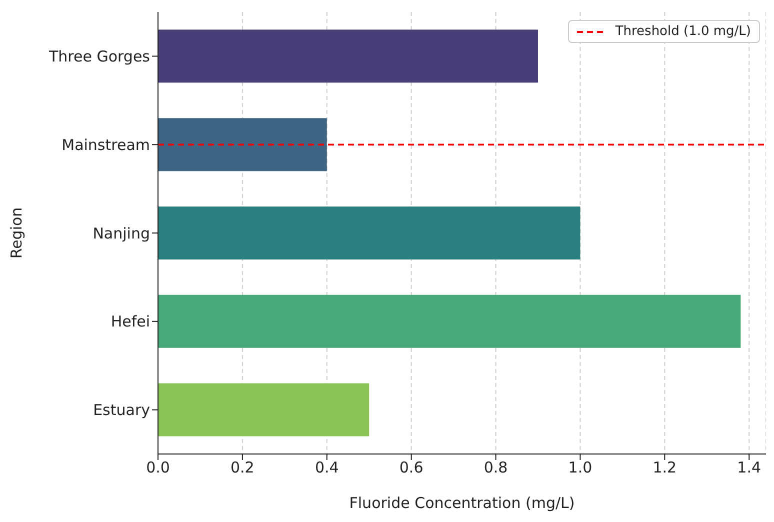 Image resolution: width=774 pixels, height=522 pixels. Describe the element at coordinates (411, 467) in the screenshot. I see `x-tick-label: 0.6` at that location.